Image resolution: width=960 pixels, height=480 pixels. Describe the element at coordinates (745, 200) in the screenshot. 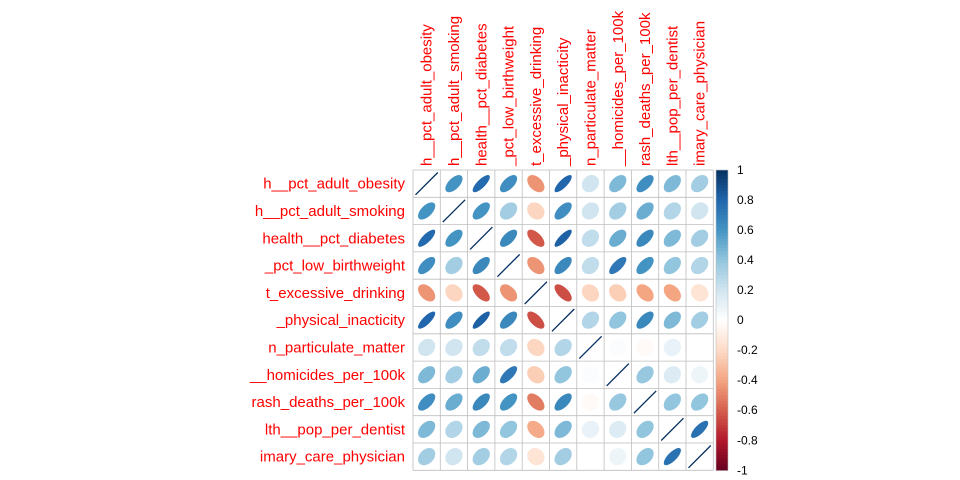

I see `colorbar-tick-label: 0.8` at that location.